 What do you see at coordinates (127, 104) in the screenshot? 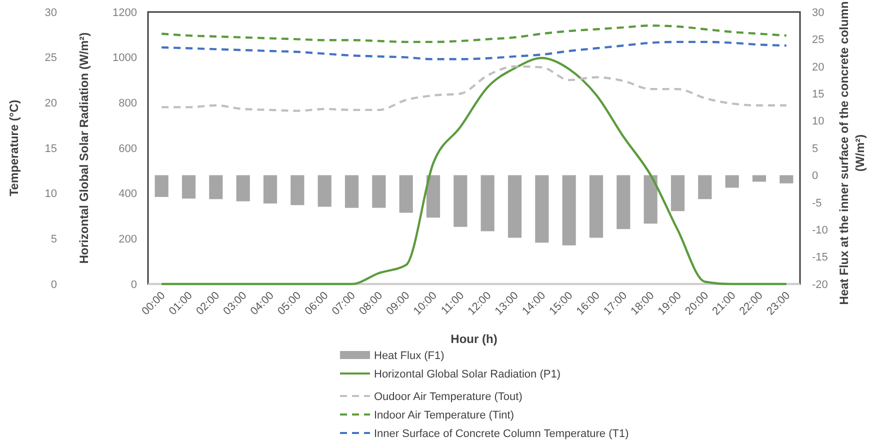
I see `y-tick-label: 800` at bounding box center [127, 104].